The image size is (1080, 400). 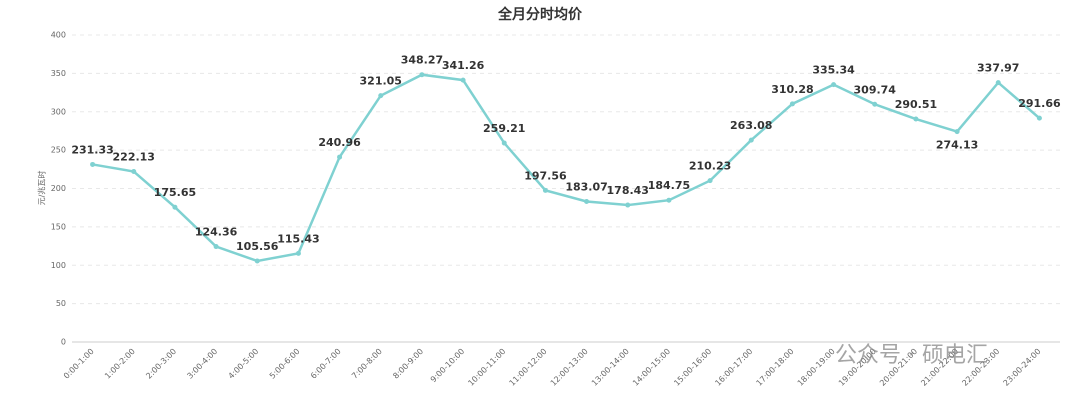 What do you see at coordinates (58, 73) in the screenshot?
I see `y-tick-label: 350` at bounding box center [58, 73].